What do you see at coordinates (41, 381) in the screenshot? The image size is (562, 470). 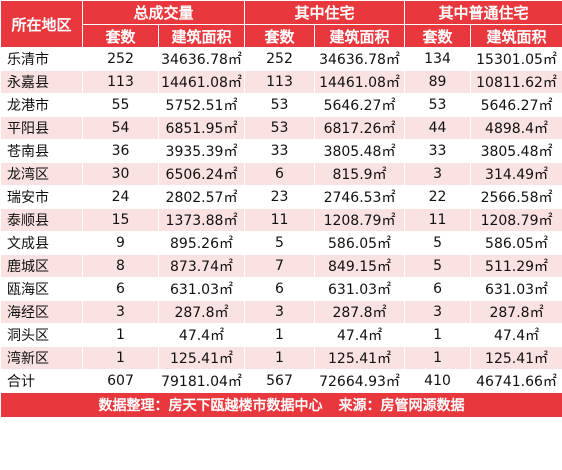 I see `total-label: 合计` at bounding box center [41, 381].